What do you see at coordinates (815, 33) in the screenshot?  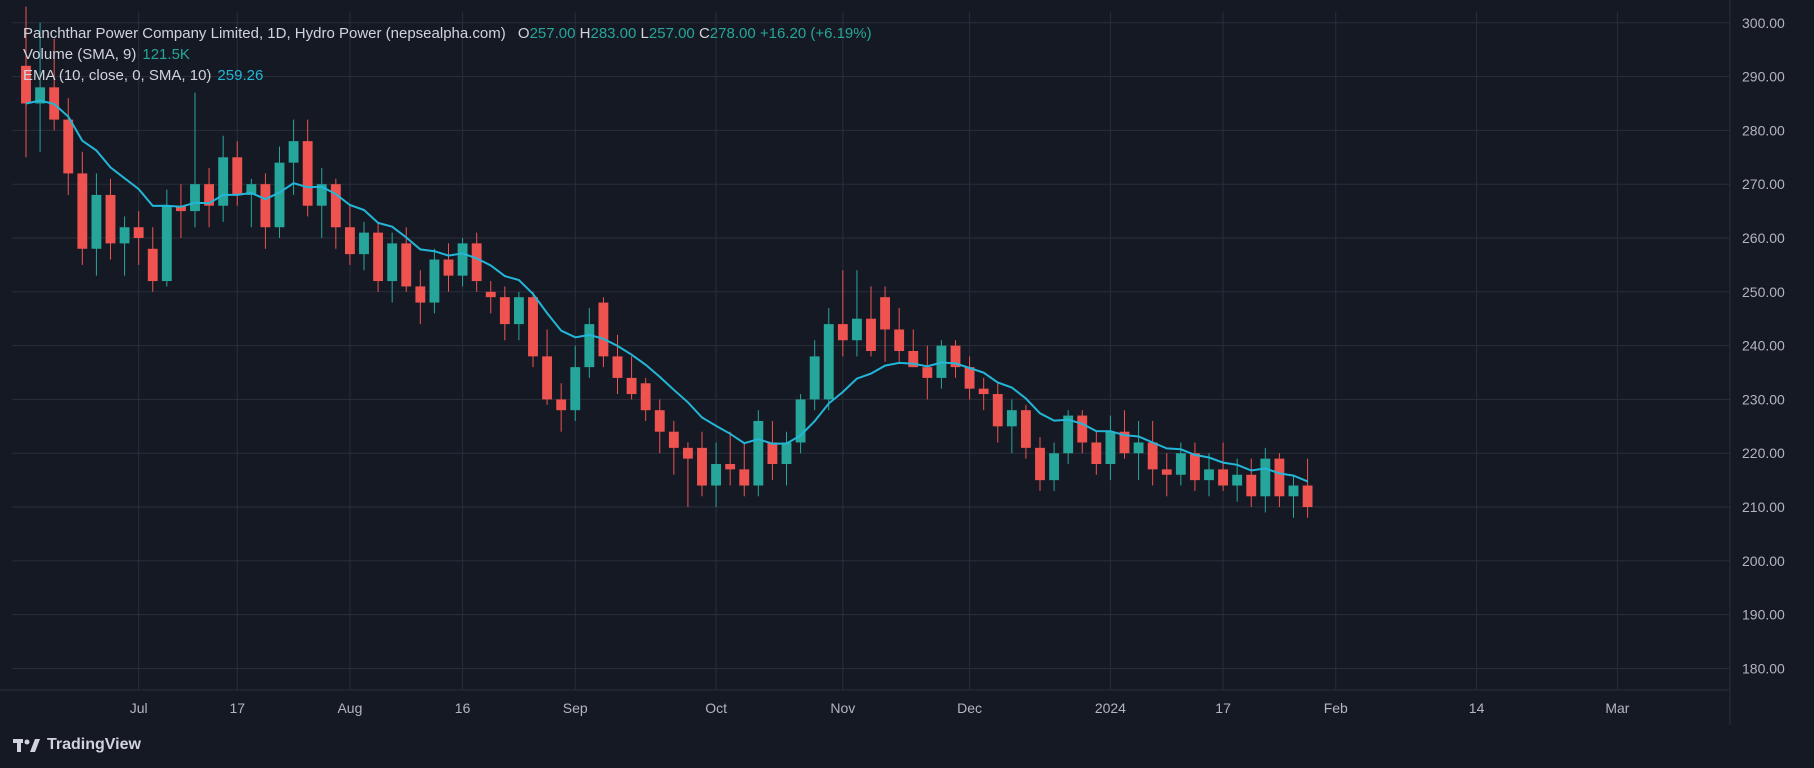 I see `change-value: +16.20 (+6.19%)` at bounding box center [815, 33].